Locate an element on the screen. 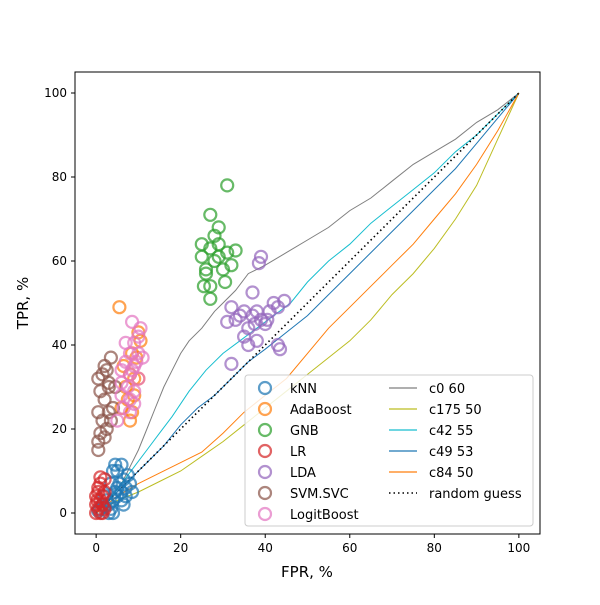  y-tick-label: 20 is located at coordinates (59, 429).